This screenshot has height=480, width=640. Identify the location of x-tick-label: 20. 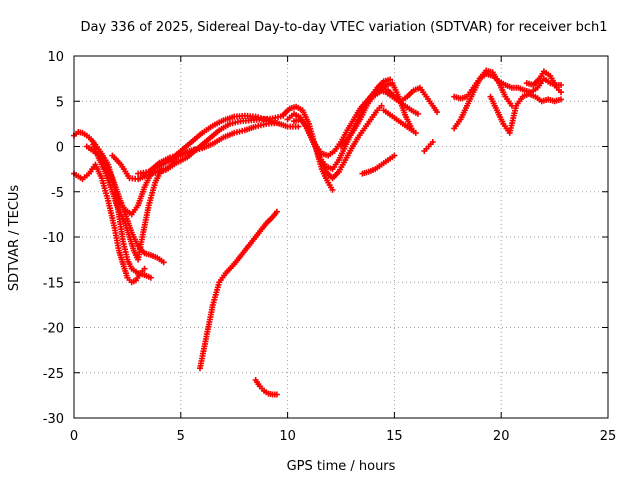
(501, 436).